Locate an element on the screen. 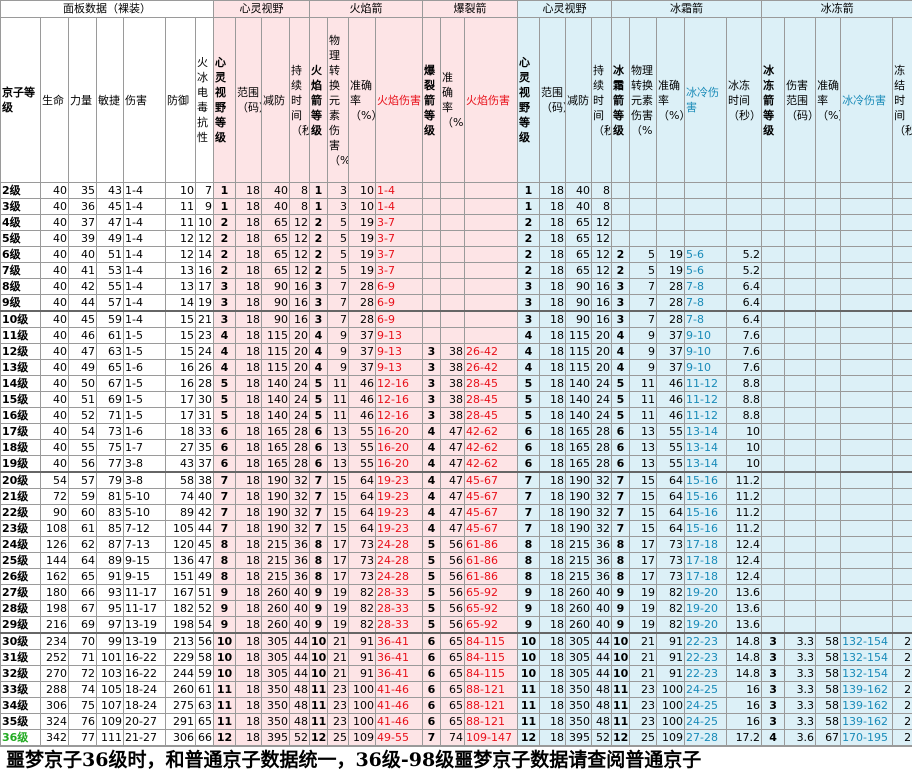 The width and height of the screenshot is (912, 783). column-header: 爆裂箭等级 is located at coordinates (431, 100).